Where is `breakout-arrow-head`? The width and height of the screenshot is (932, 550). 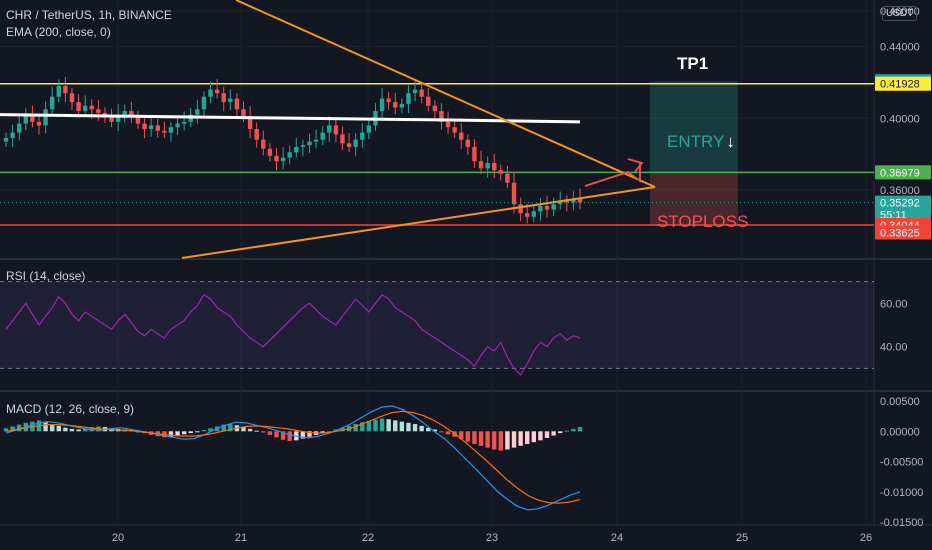 breakout-arrow-head is located at coordinates (635, 165).